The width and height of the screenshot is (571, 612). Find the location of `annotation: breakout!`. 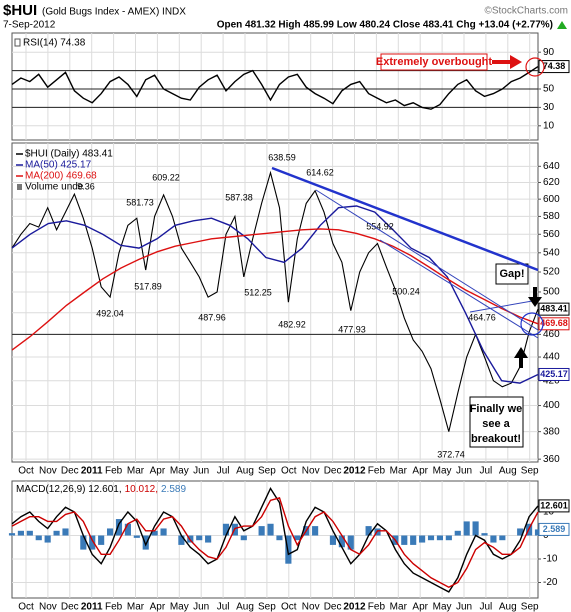

annotation: breakout! is located at coordinates (496, 439).